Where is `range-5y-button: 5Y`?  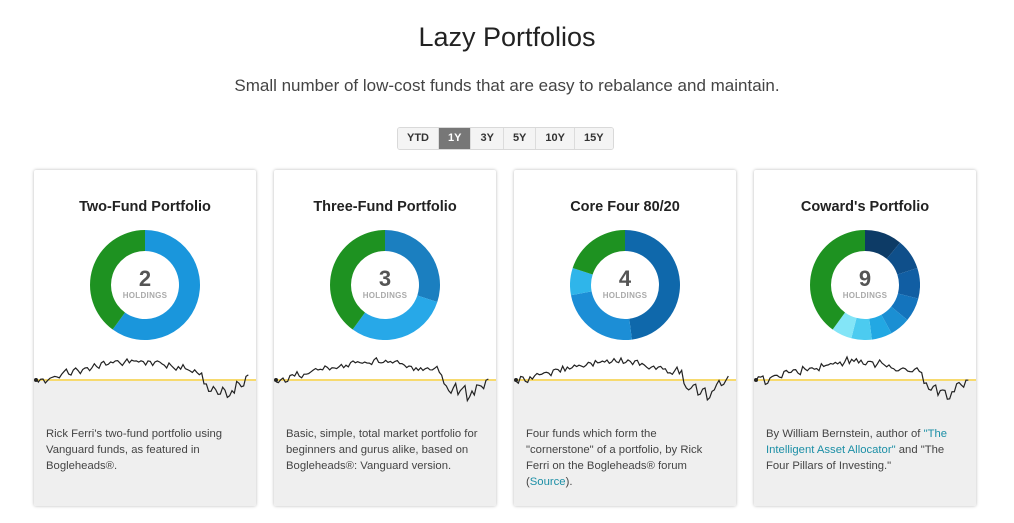 range-5y-button: 5Y is located at coordinates (520, 138).